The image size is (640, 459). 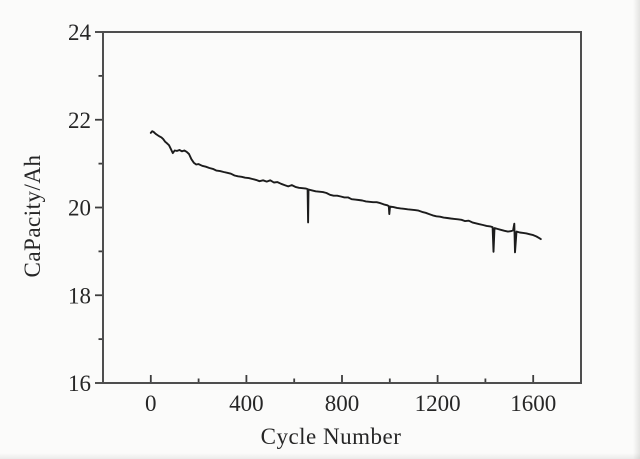 I want to click on y-axis-title: CaPacity/Ah, so click(x=32, y=216).